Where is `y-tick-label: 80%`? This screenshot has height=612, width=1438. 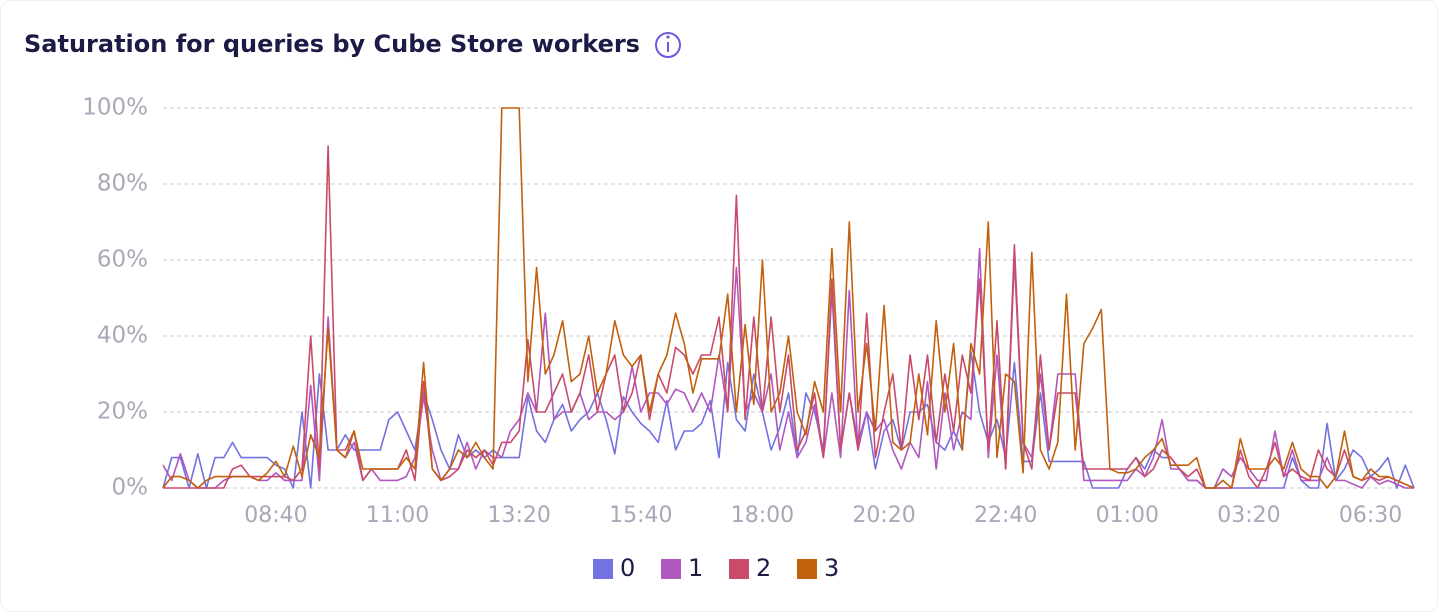
y-tick-label: 80% is located at coordinates (122, 184).